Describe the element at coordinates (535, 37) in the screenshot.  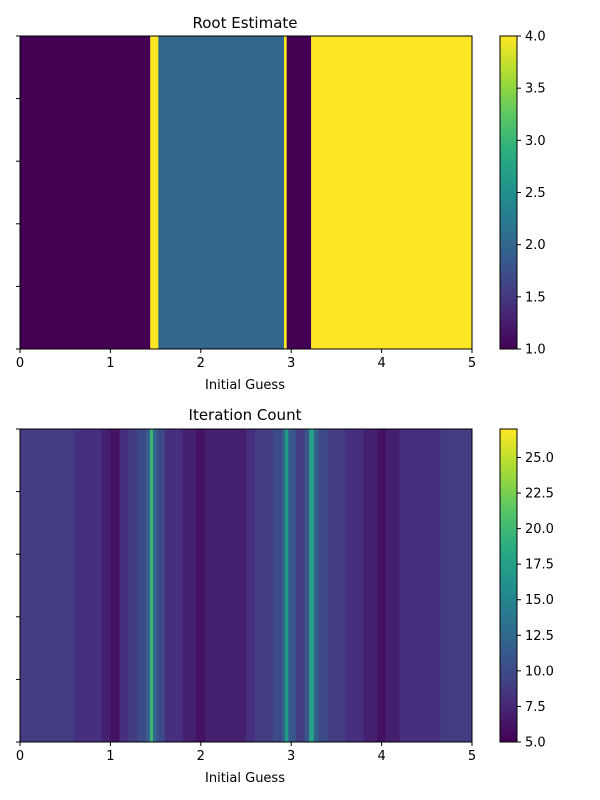
I see `colorbar-tick-label: 4.0` at that location.